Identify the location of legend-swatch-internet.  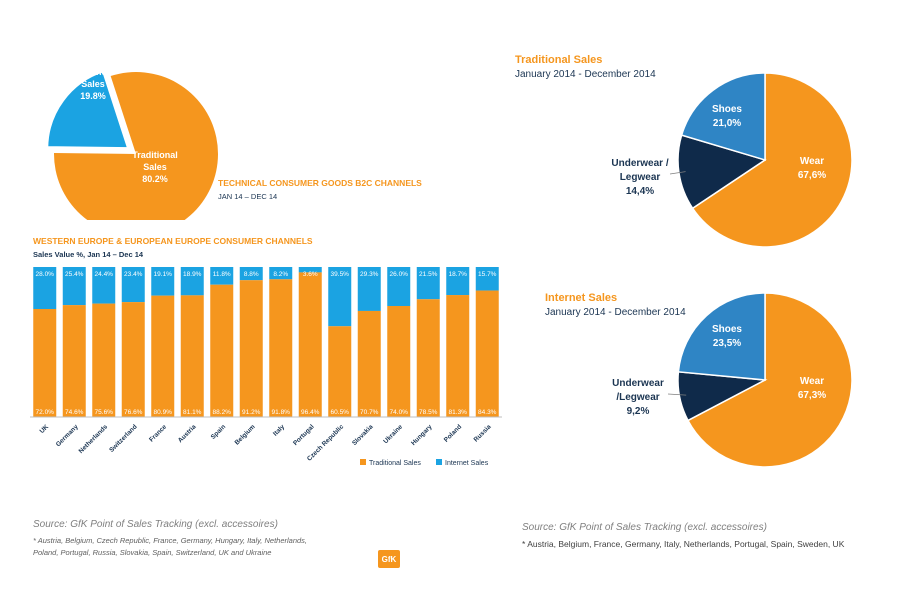
(439, 462).